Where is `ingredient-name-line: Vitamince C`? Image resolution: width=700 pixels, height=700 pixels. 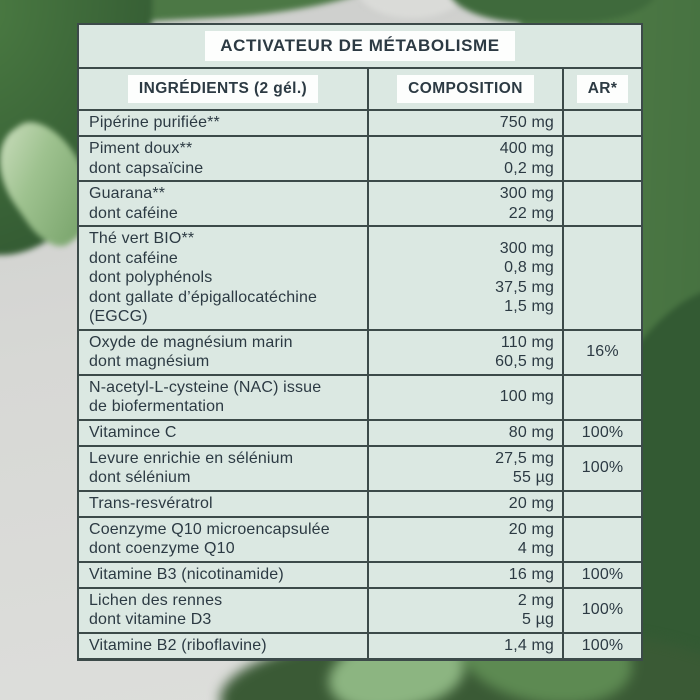 ingredient-name-line: Vitamince C is located at coordinates (133, 432).